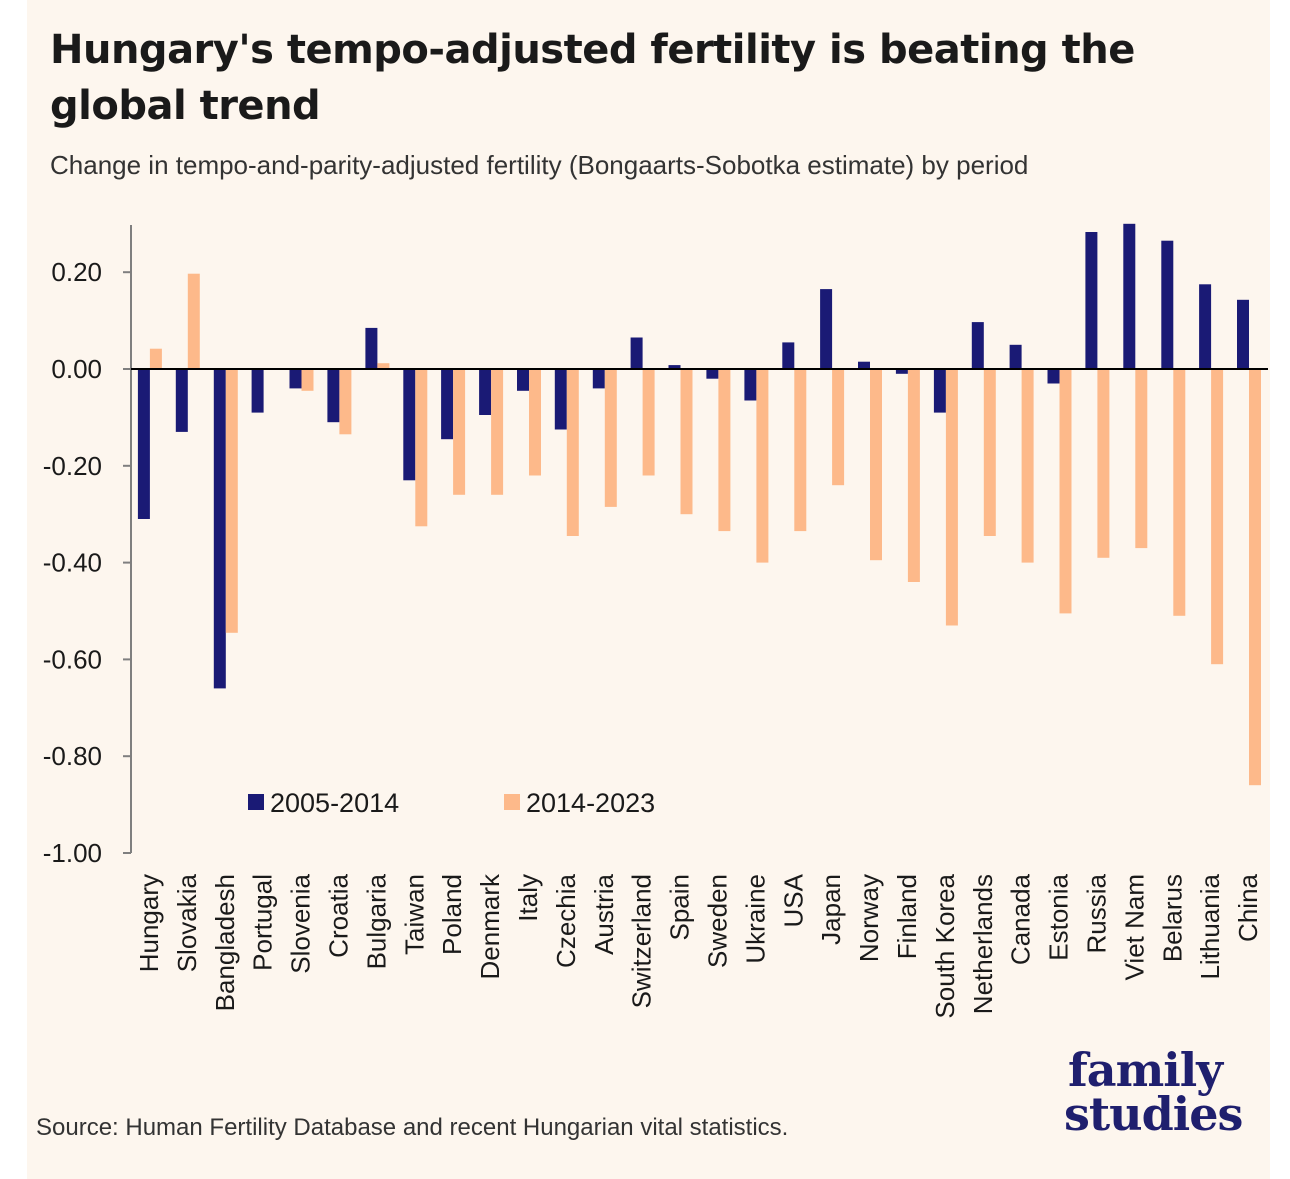  Describe the element at coordinates (869, 918) in the screenshot. I see `x-category-label: Norway` at that location.